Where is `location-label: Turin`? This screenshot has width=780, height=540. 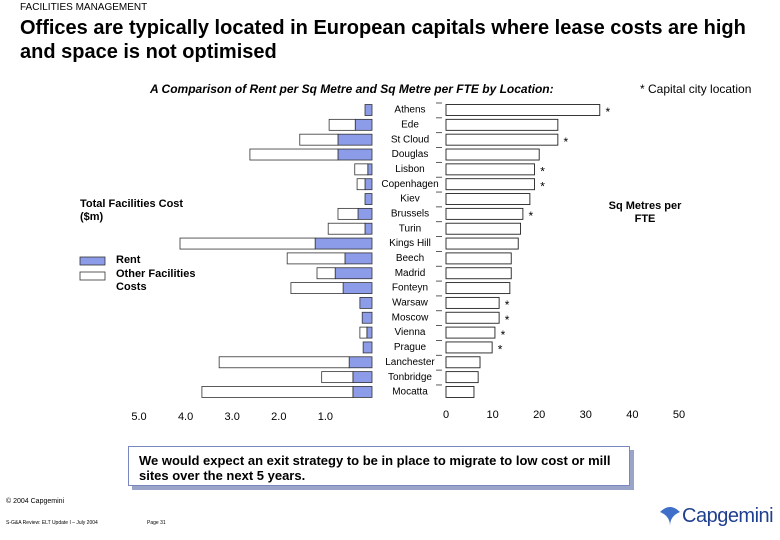
location-label: Turin is located at coordinates (410, 228).